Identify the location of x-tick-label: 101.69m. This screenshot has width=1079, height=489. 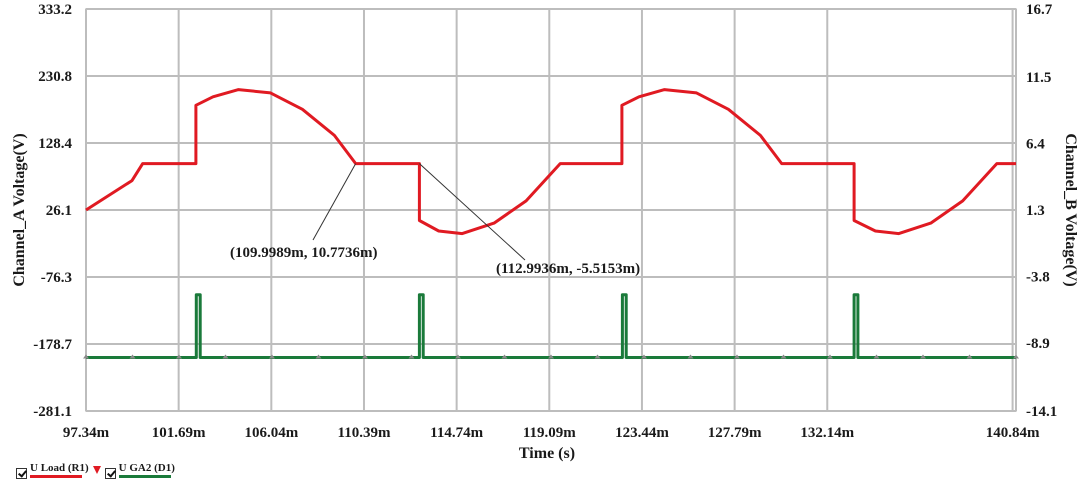
(179, 433).